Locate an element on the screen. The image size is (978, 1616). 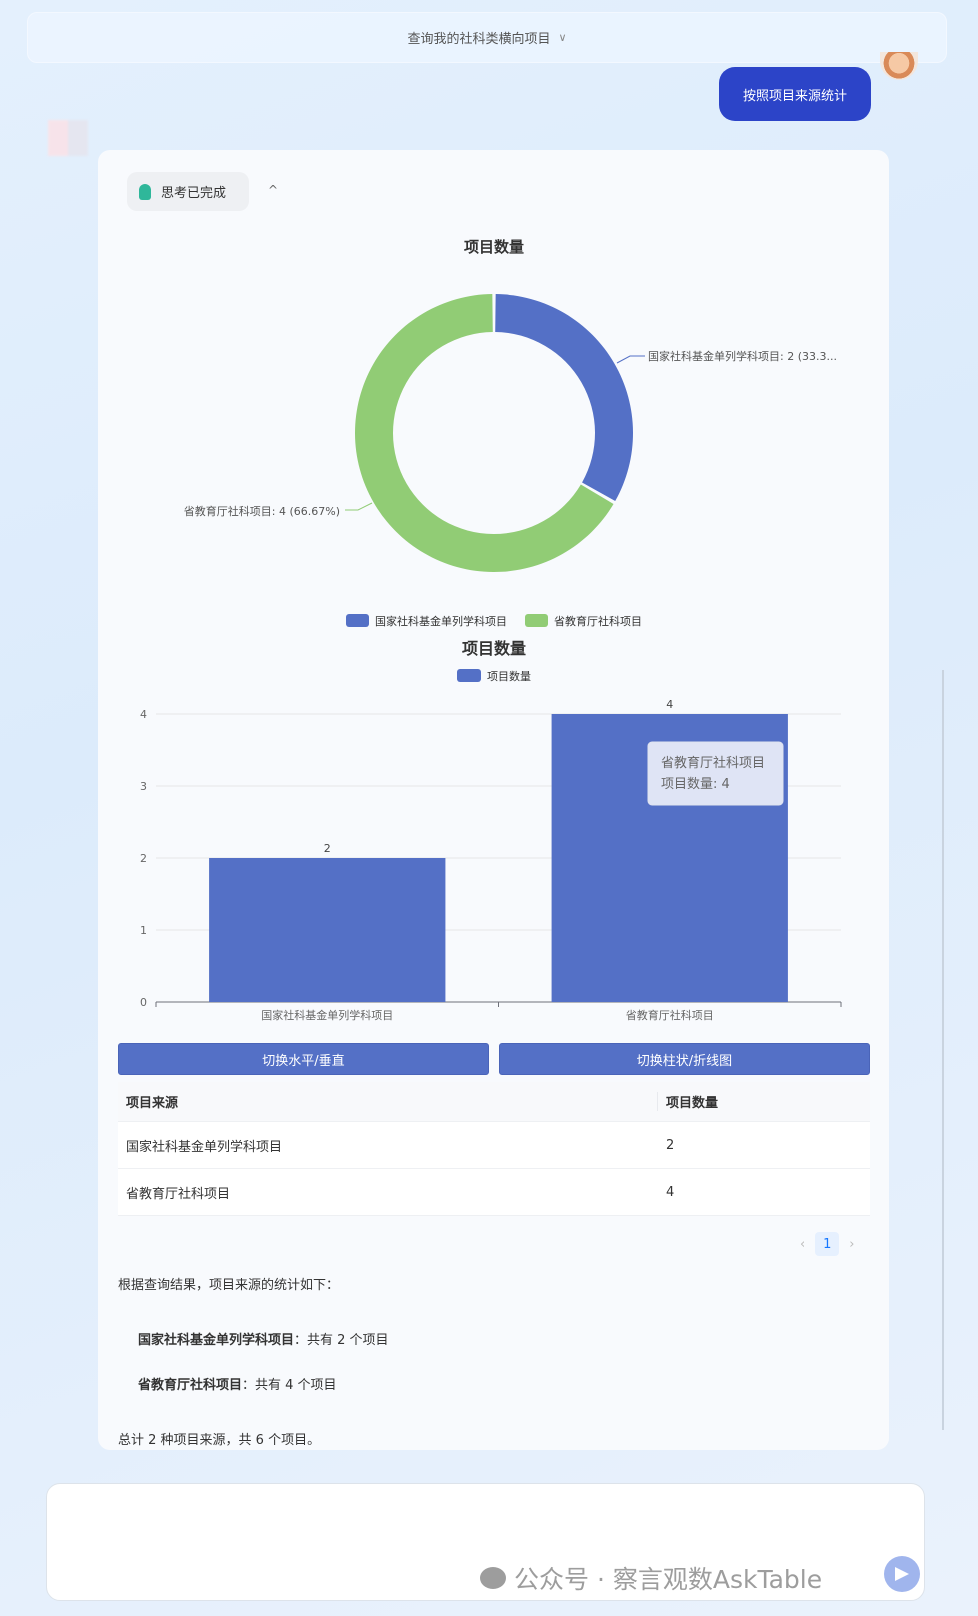
cell-source: 国家社科基金单列学科项目 is located at coordinates (204, 1147).